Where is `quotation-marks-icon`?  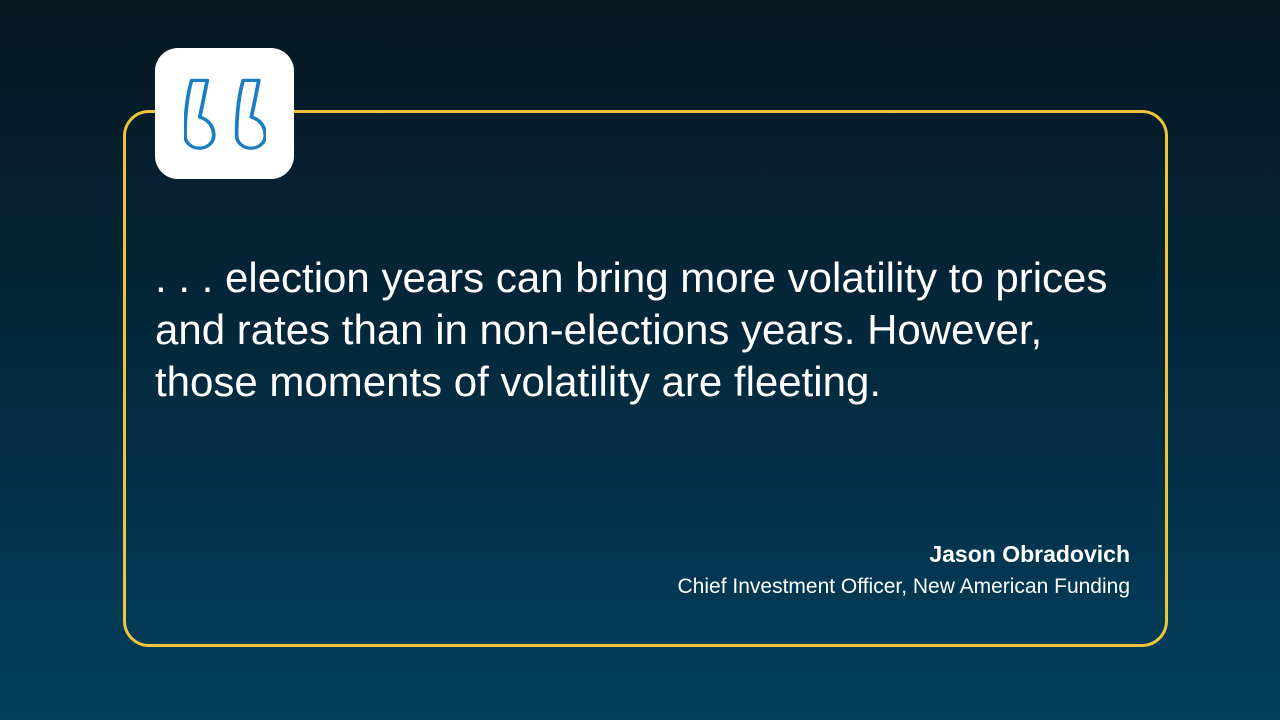 quotation-marks-icon is located at coordinates (224, 114).